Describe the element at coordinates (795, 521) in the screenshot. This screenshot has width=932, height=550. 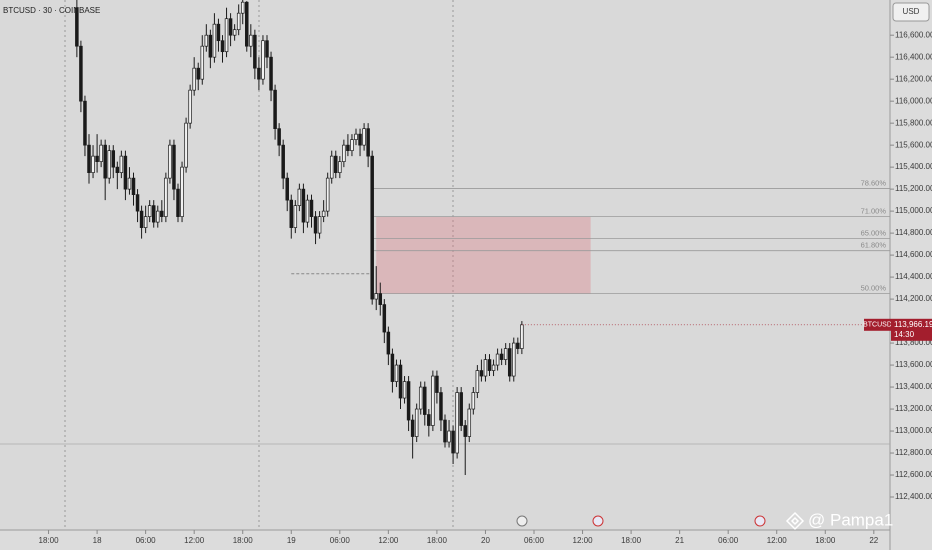
I see `watermark-logo` at that location.